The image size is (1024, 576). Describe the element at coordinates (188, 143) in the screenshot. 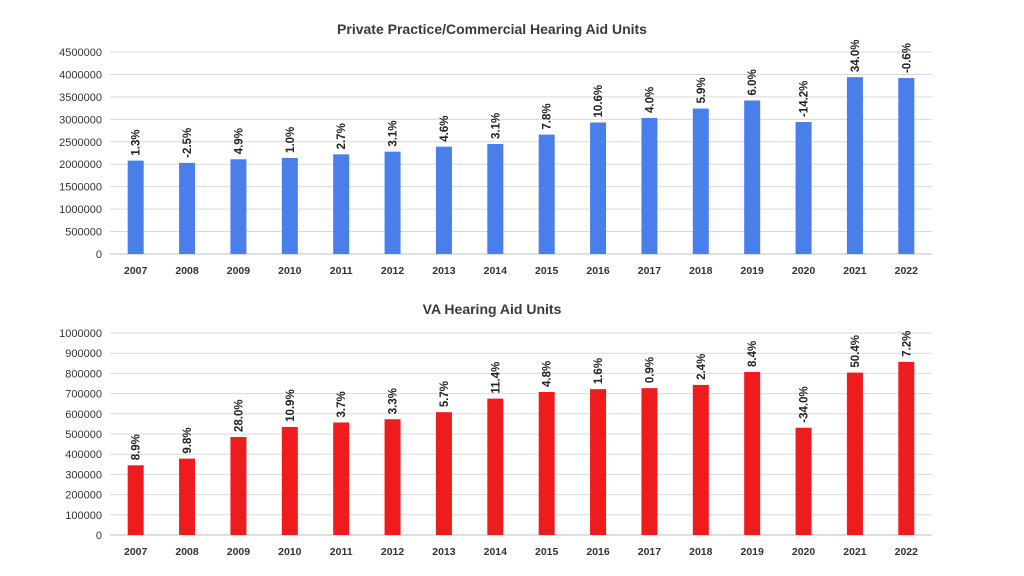

I see `data-label: -2.5%` at that location.